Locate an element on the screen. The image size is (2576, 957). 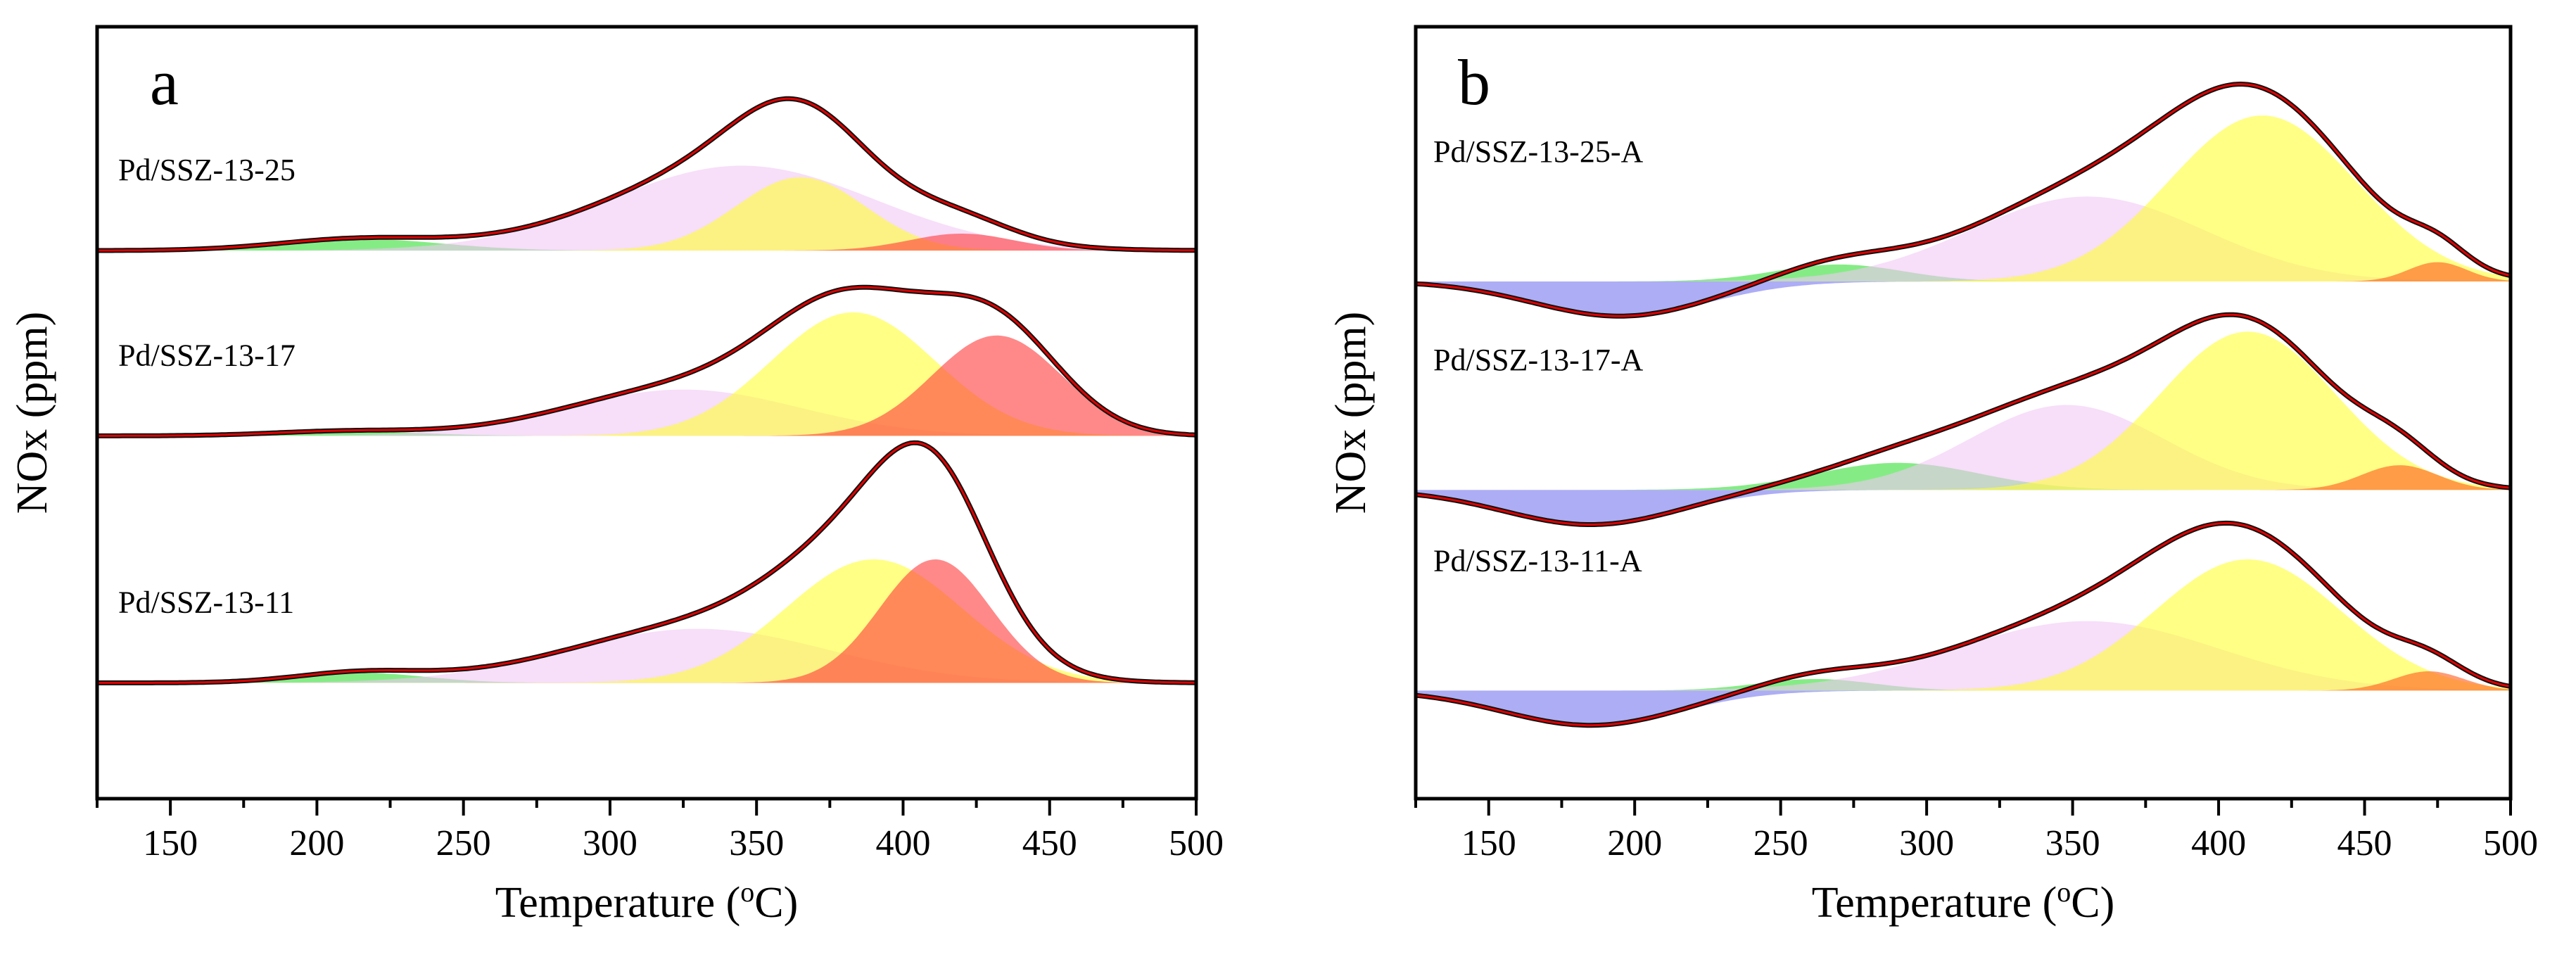
panel-b-x-axis-title: Temperature (oC) is located at coordinates (1963, 902).